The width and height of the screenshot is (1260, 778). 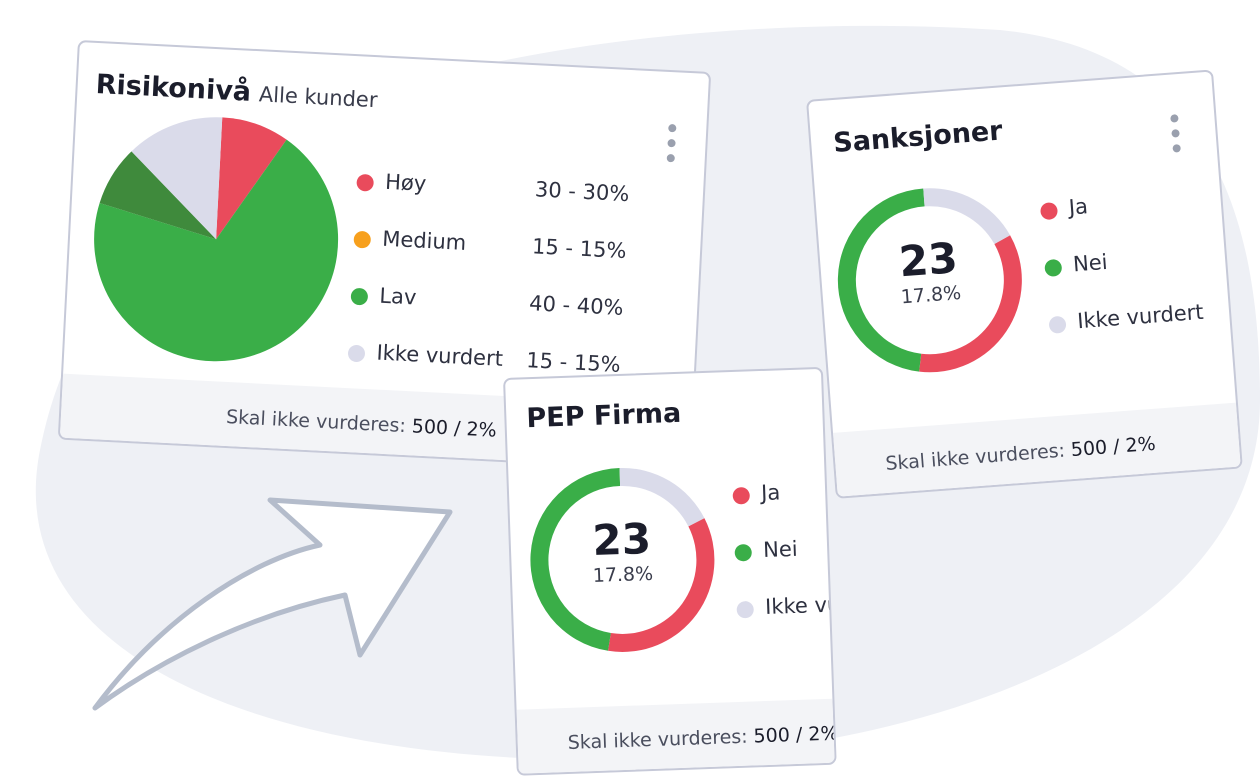 What do you see at coordinates (576, 305) in the screenshot?
I see `legend-value: 40 - 40%` at bounding box center [576, 305].